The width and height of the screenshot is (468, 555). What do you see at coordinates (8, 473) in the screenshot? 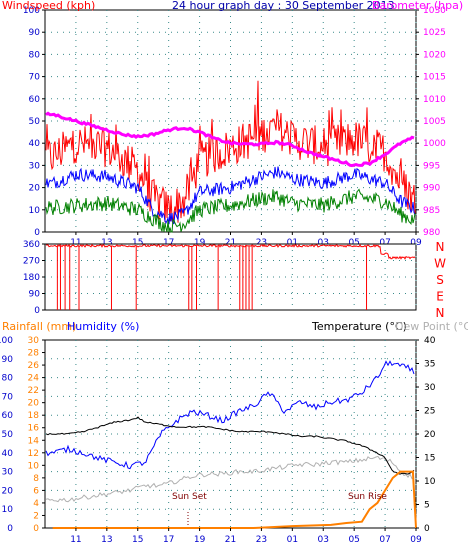
I see `humidity-tick-label: 30` at bounding box center [8, 473].